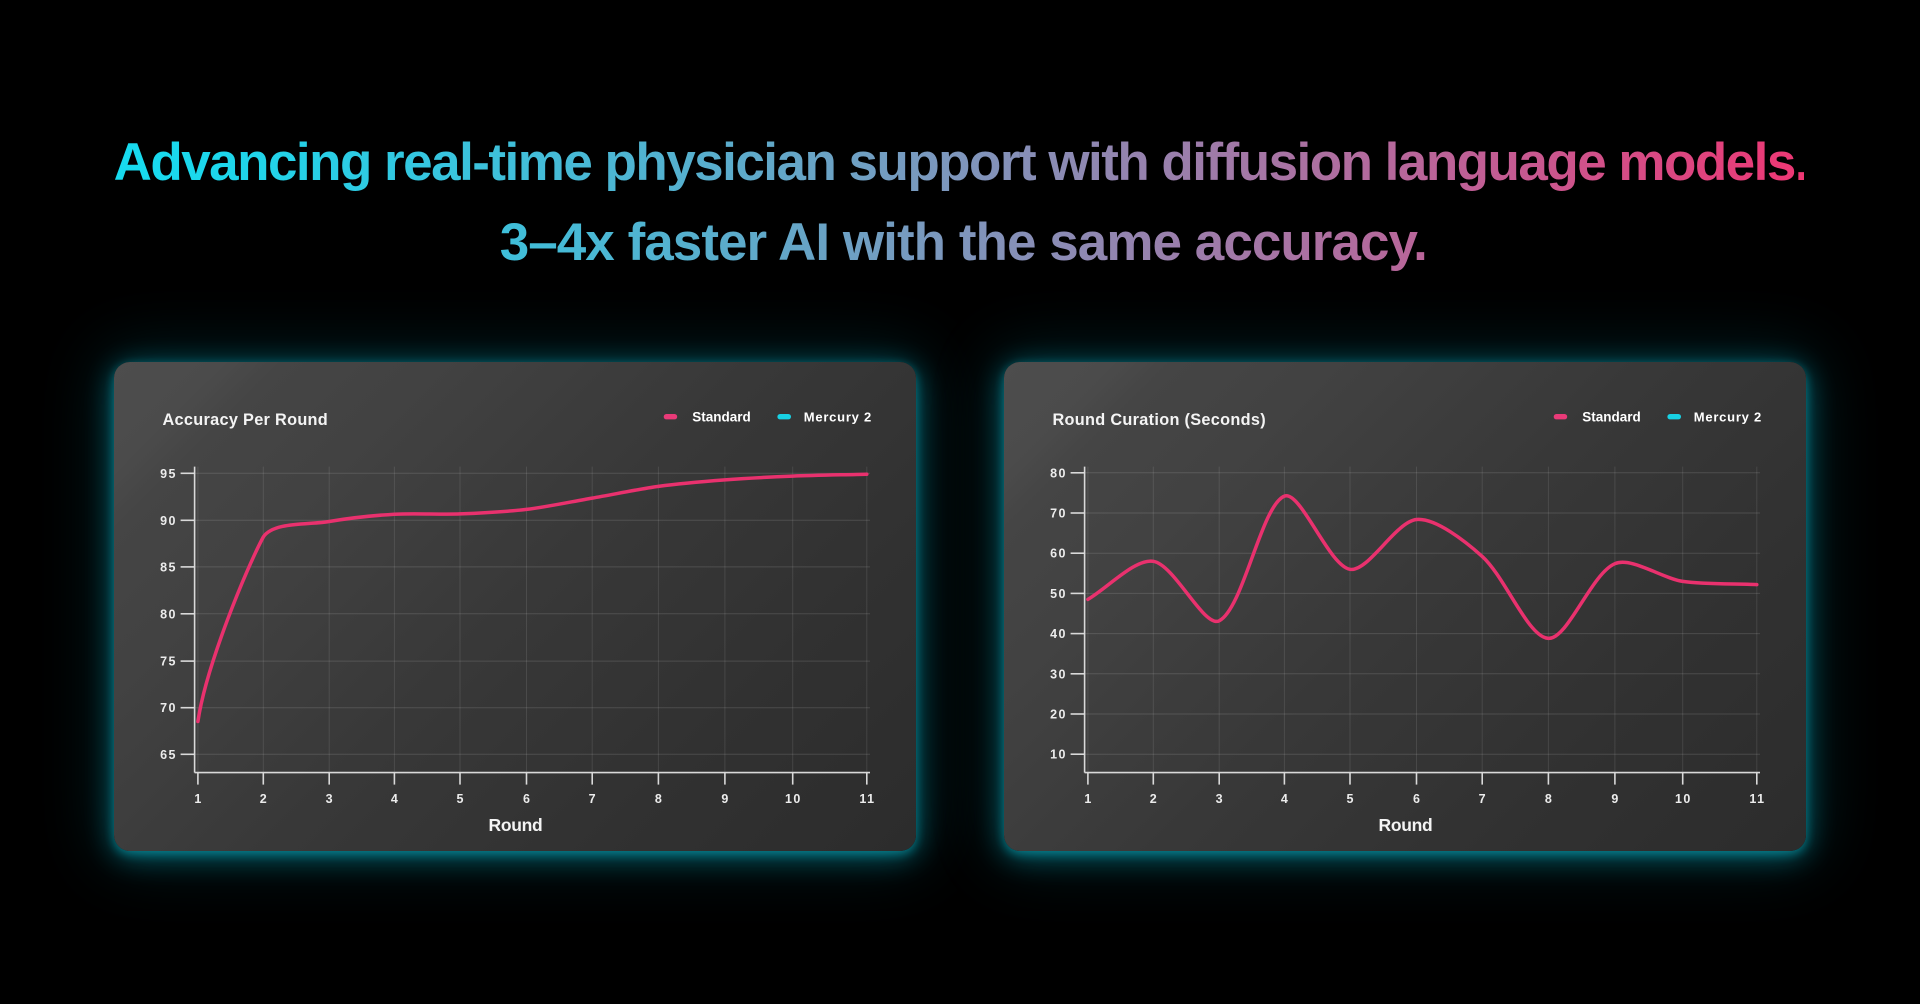 This screenshot has height=1004, width=1920. What do you see at coordinates (168, 662) in the screenshot?
I see `svg-text: 75` at bounding box center [168, 662].